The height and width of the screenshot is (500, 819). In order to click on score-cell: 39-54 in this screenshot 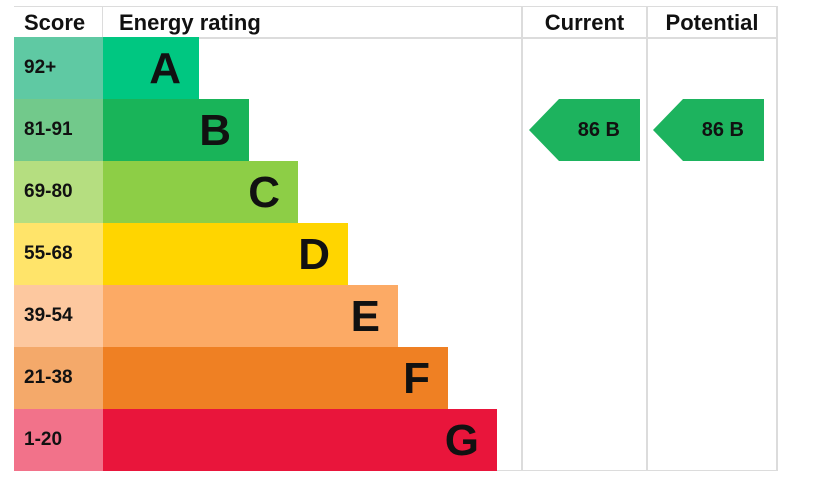, I will do `click(58, 316)`.